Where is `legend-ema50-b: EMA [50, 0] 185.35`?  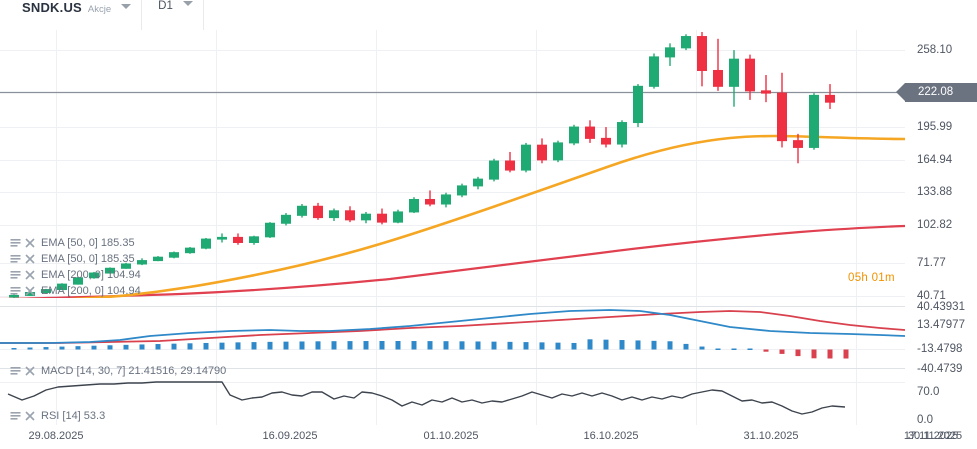
legend-ema50-b: EMA [50, 0] 185.35 is located at coordinates (72, 259).